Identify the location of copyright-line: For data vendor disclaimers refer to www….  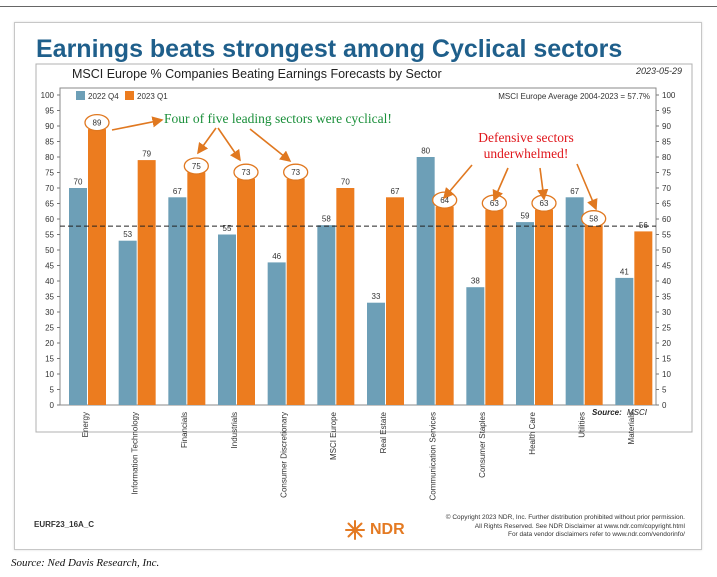
(596, 534).